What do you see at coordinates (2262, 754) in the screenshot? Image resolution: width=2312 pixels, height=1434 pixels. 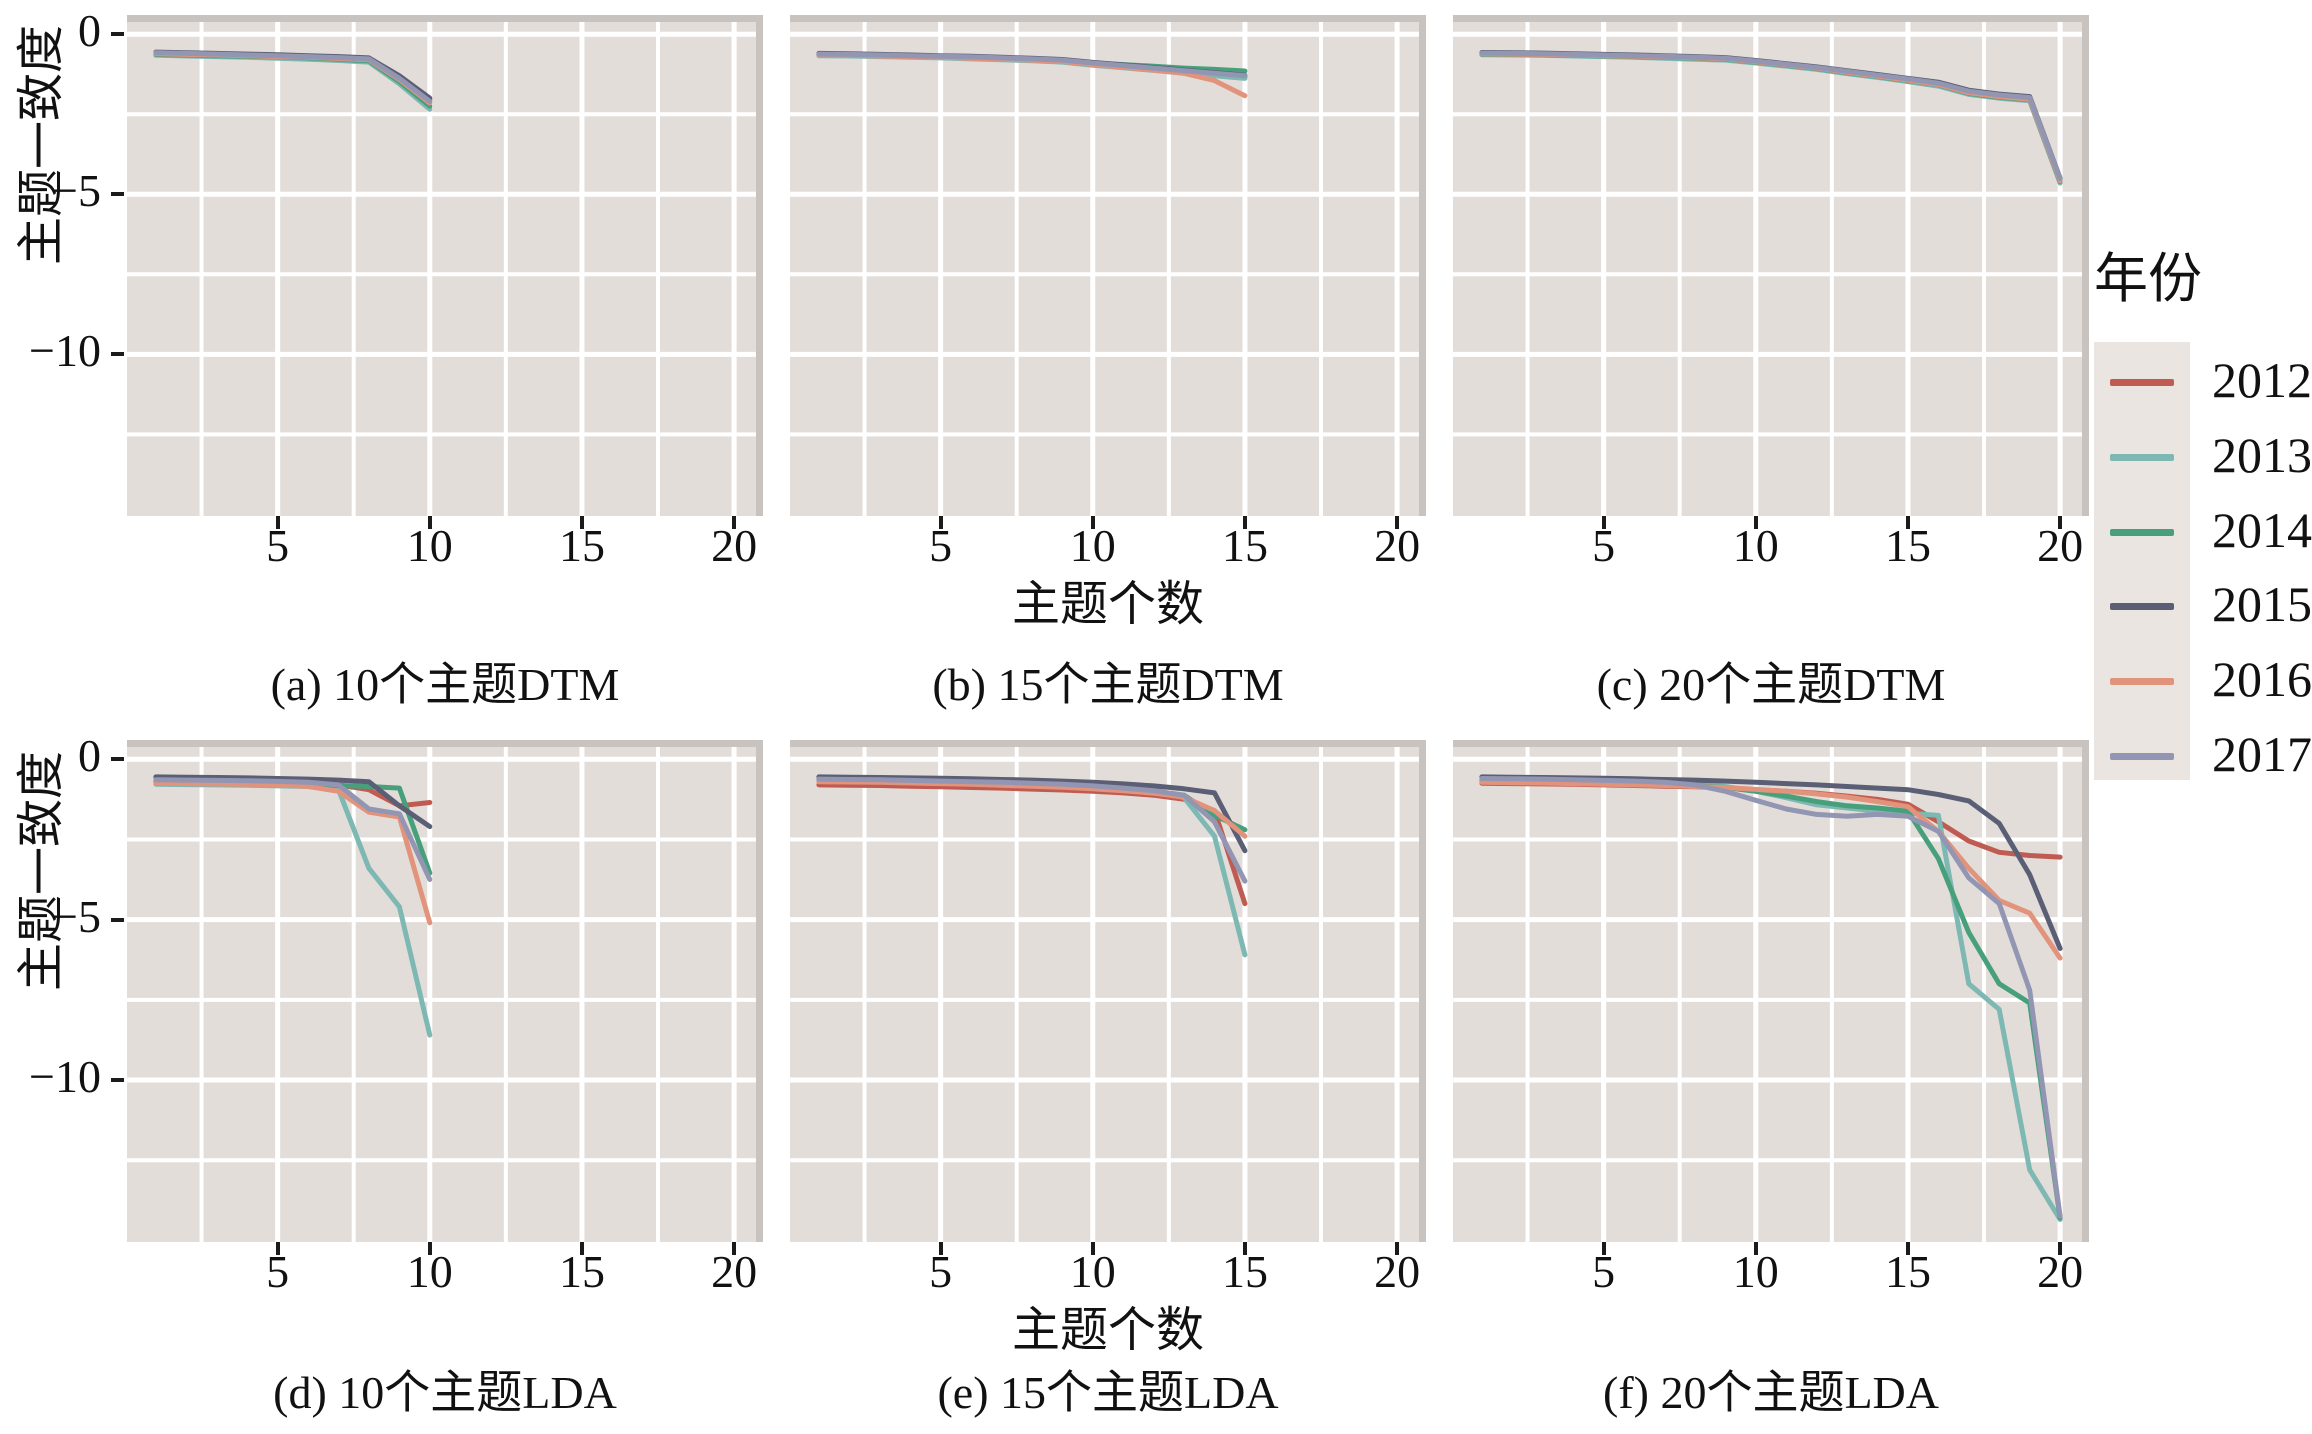 I see `legend-label-2017: 2017` at bounding box center [2262, 754].